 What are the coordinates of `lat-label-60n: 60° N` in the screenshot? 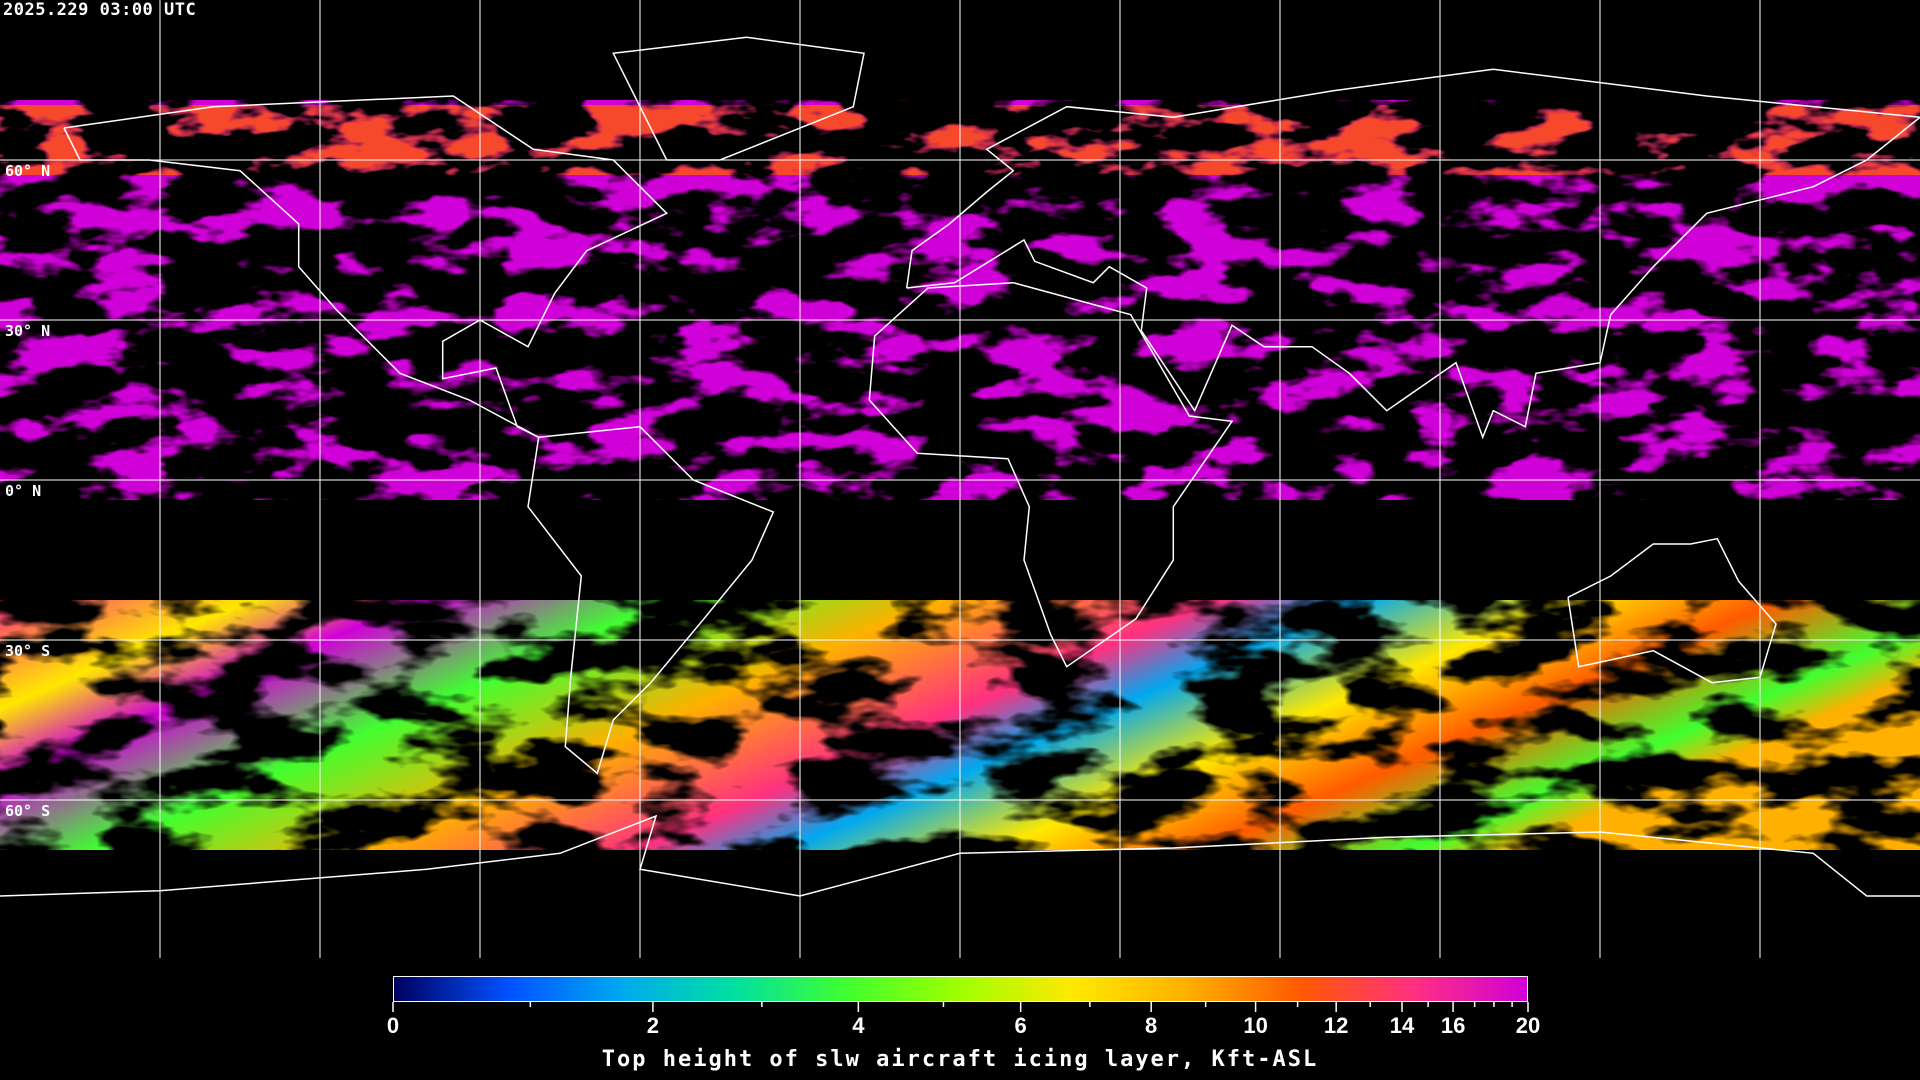 It's located at (28, 171).